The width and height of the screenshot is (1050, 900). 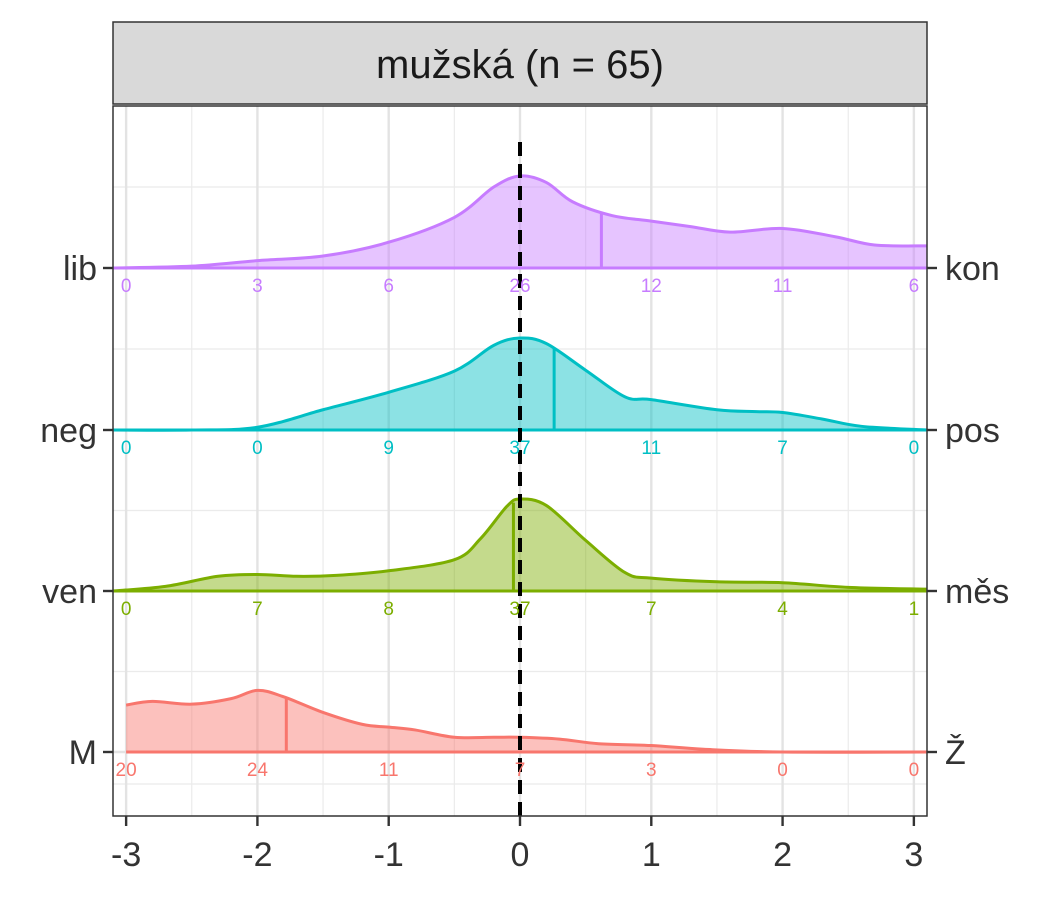 I want to click on right-label-pos: pos, so click(x=972, y=431).